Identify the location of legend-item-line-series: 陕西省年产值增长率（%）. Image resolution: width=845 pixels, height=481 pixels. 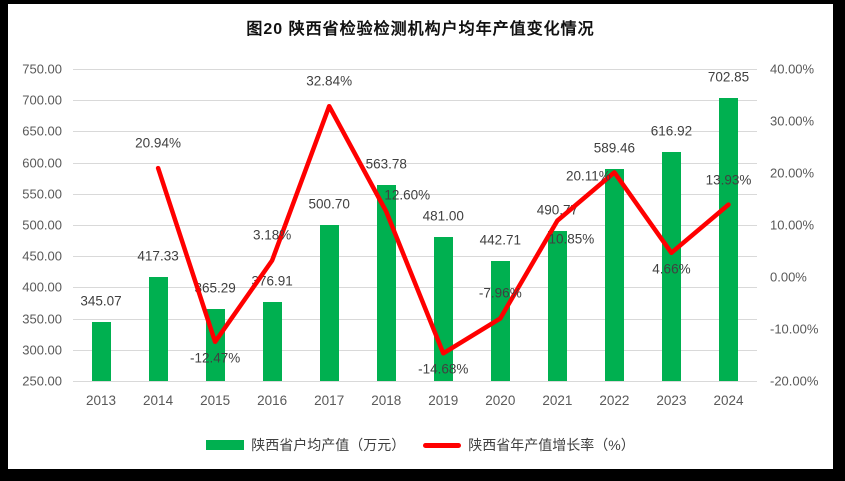
(520, 445).